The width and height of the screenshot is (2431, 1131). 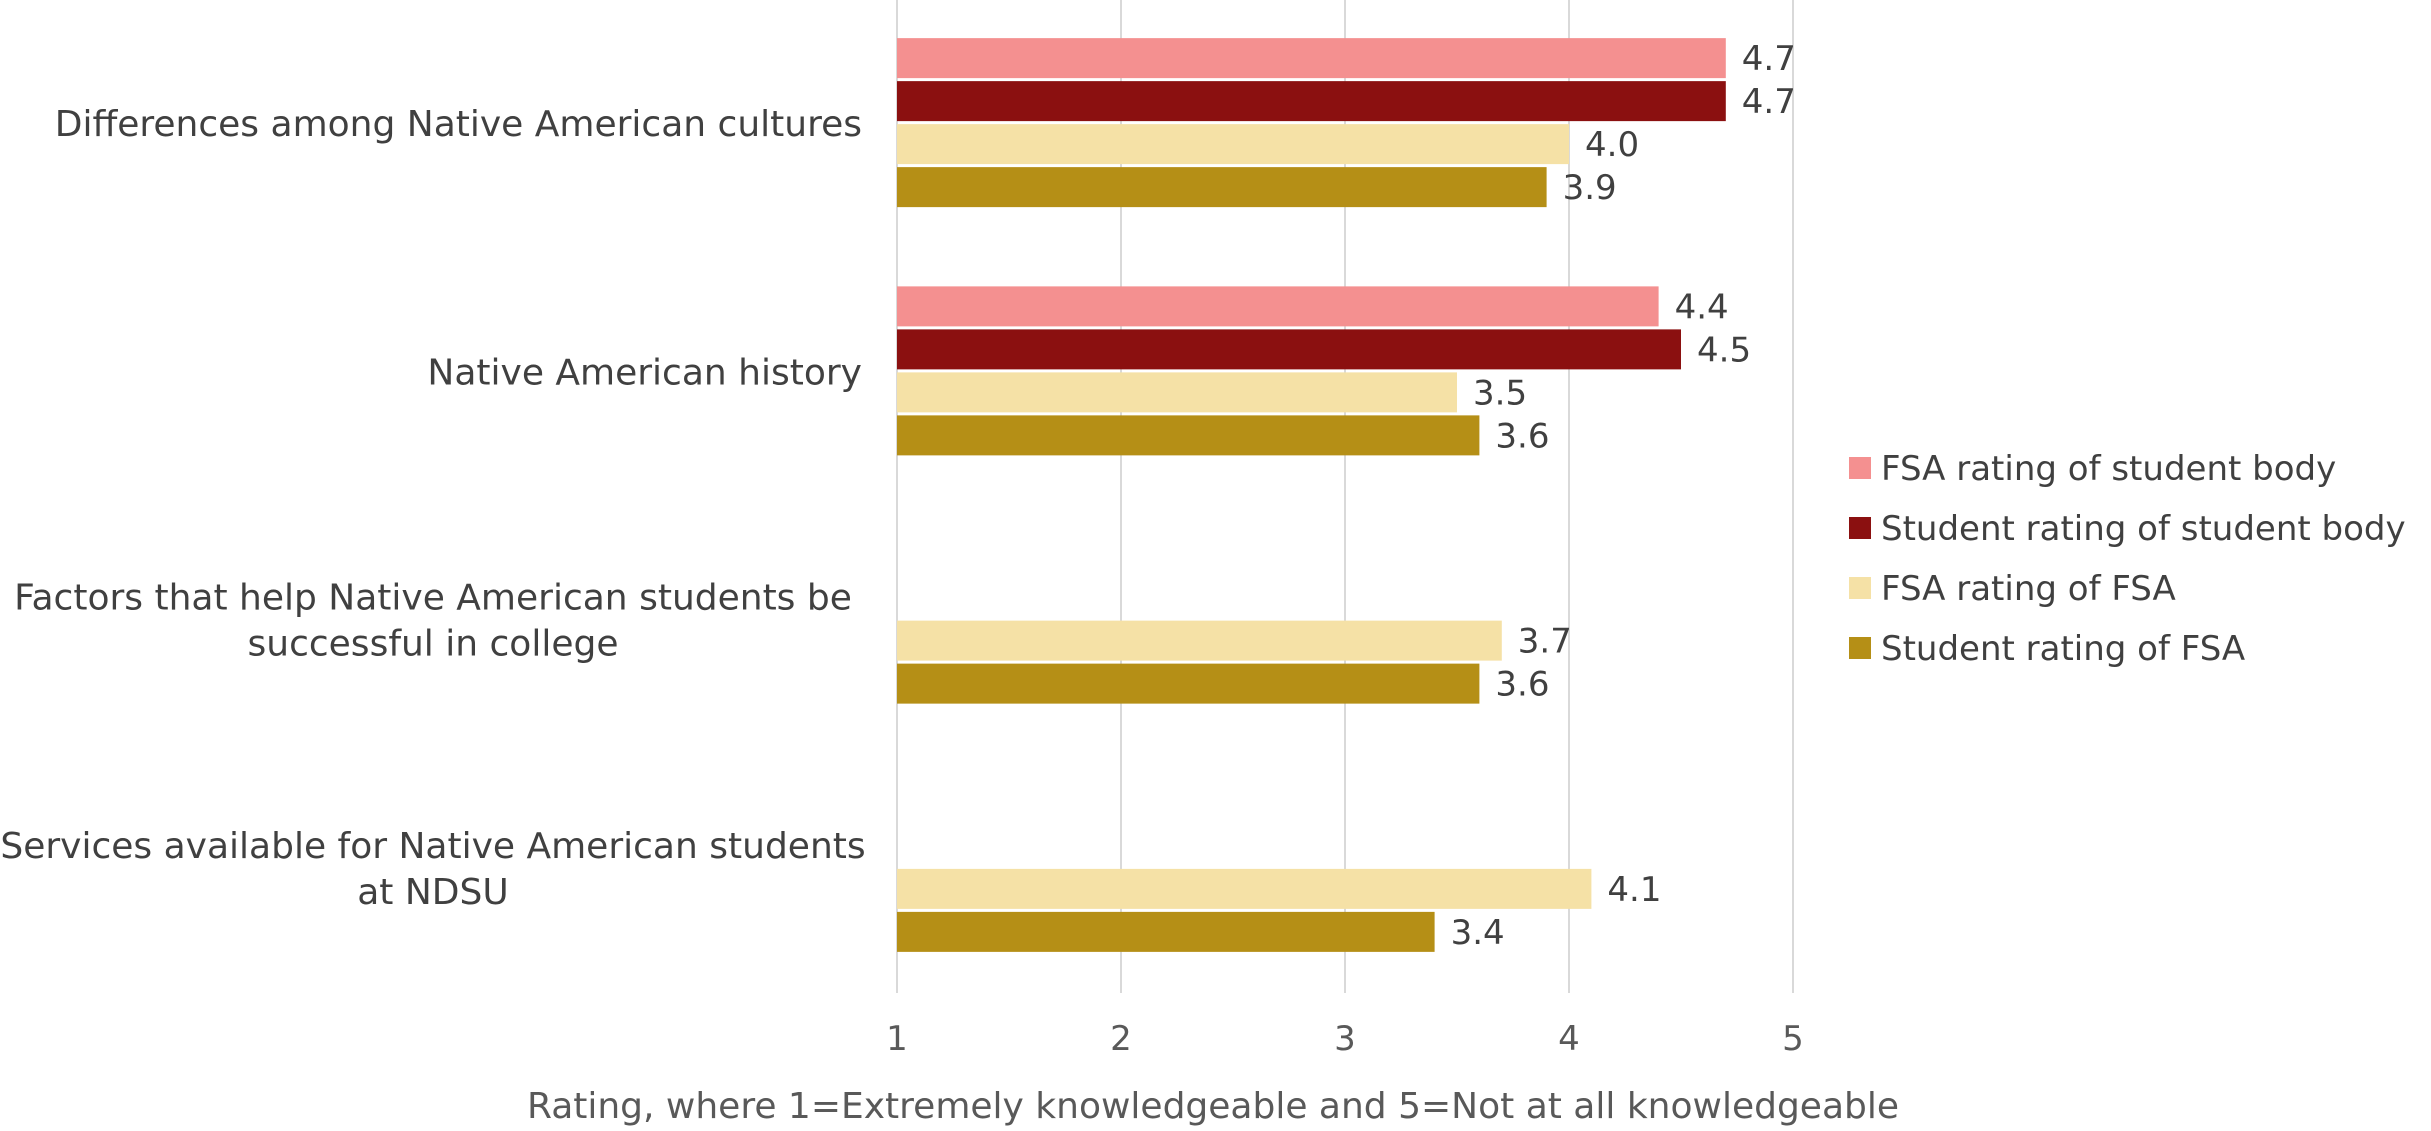 I want to click on data-label-1-cat-2: 4.4, so click(x=1702, y=307).